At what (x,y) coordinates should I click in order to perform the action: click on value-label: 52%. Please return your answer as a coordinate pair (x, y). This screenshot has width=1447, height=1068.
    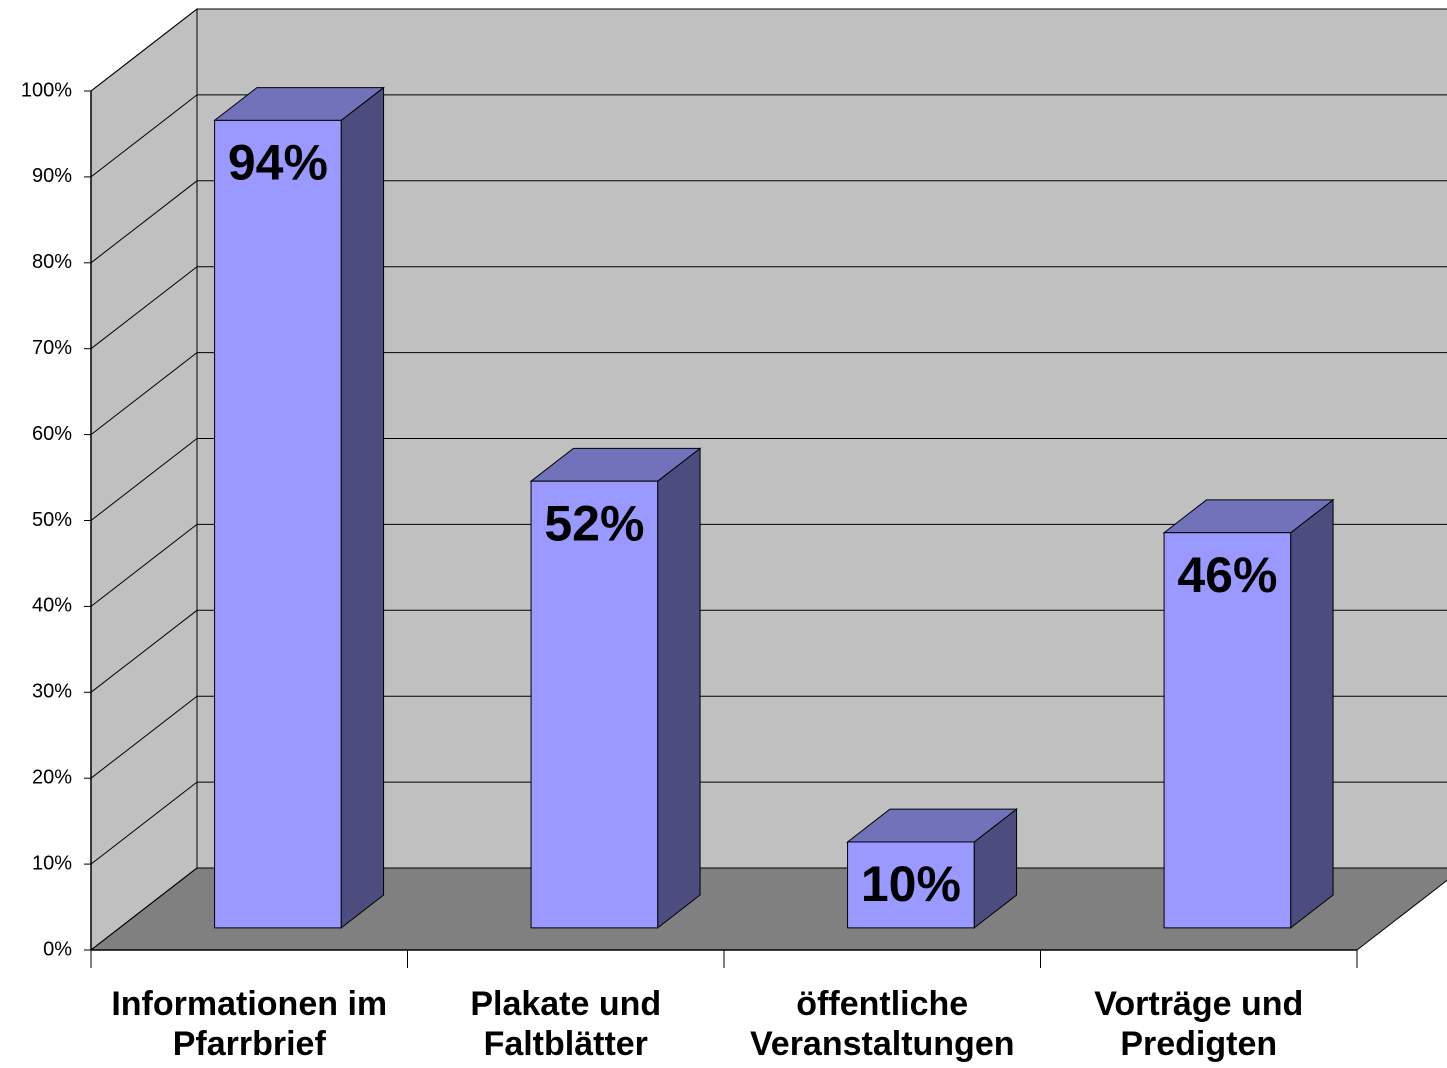
    Looking at the image, I should click on (594, 523).